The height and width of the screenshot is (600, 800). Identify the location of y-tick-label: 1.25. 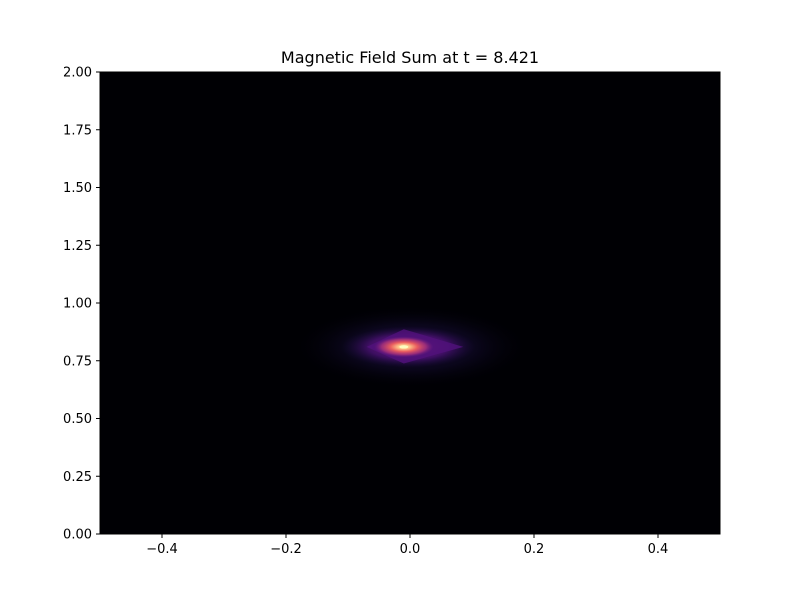
(77, 246).